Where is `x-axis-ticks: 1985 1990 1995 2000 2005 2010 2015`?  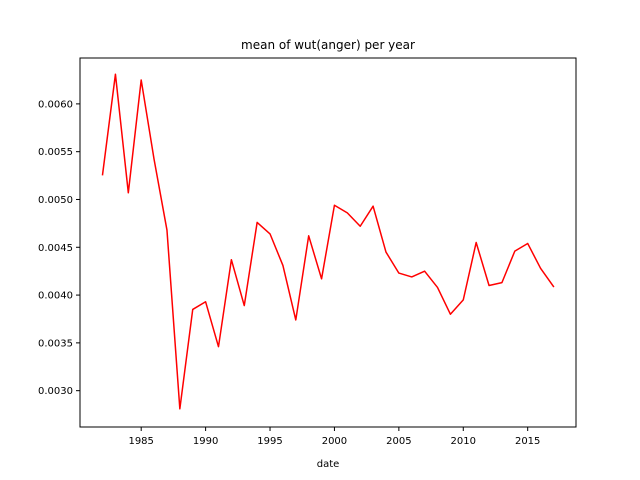 x-axis-ticks: 1985 1990 1995 2000 2005 2010 2015 is located at coordinates (334, 437).